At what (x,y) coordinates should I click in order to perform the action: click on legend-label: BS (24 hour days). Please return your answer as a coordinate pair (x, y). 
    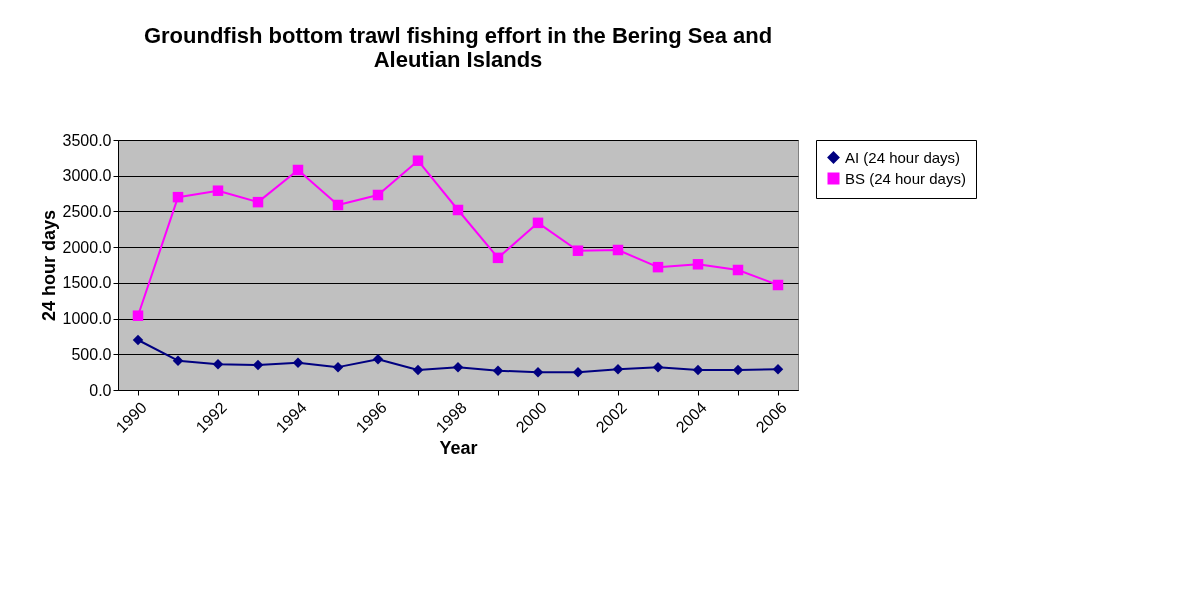
    Looking at the image, I should click on (905, 178).